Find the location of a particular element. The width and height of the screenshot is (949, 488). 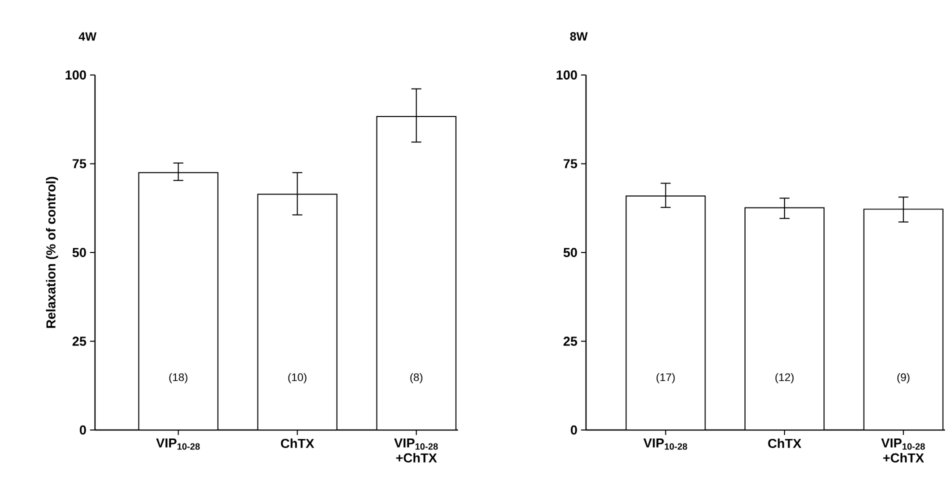

chart-title: 8W is located at coordinates (579, 36).